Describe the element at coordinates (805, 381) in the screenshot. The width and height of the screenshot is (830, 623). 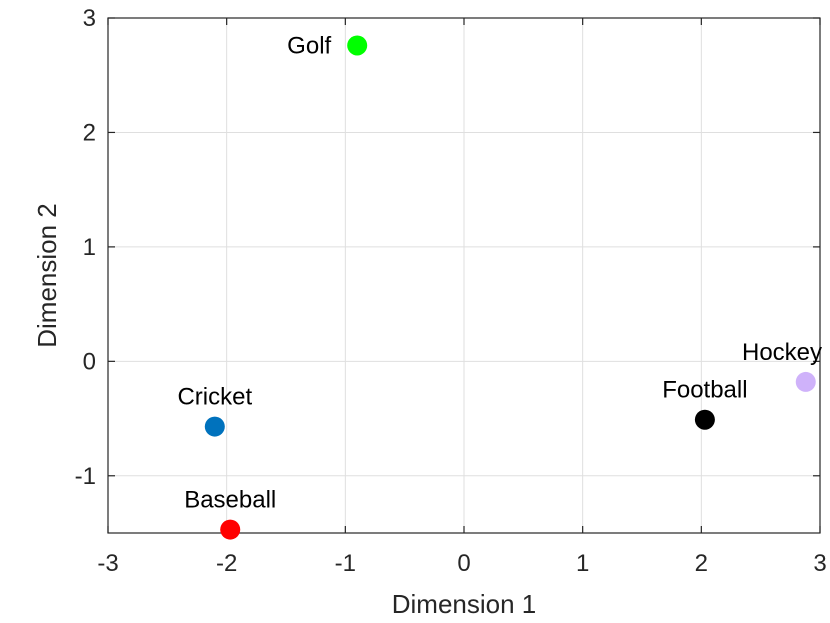
I see `data-point-hockey` at that location.